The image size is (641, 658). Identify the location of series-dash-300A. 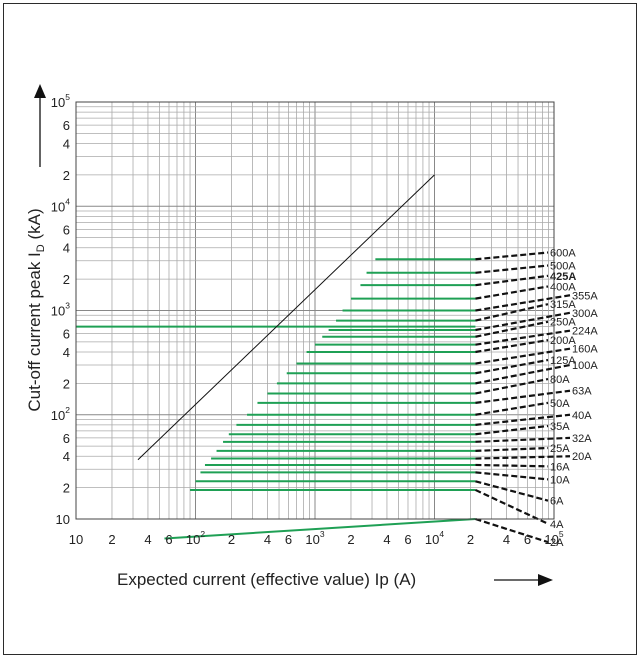
(523, 321).